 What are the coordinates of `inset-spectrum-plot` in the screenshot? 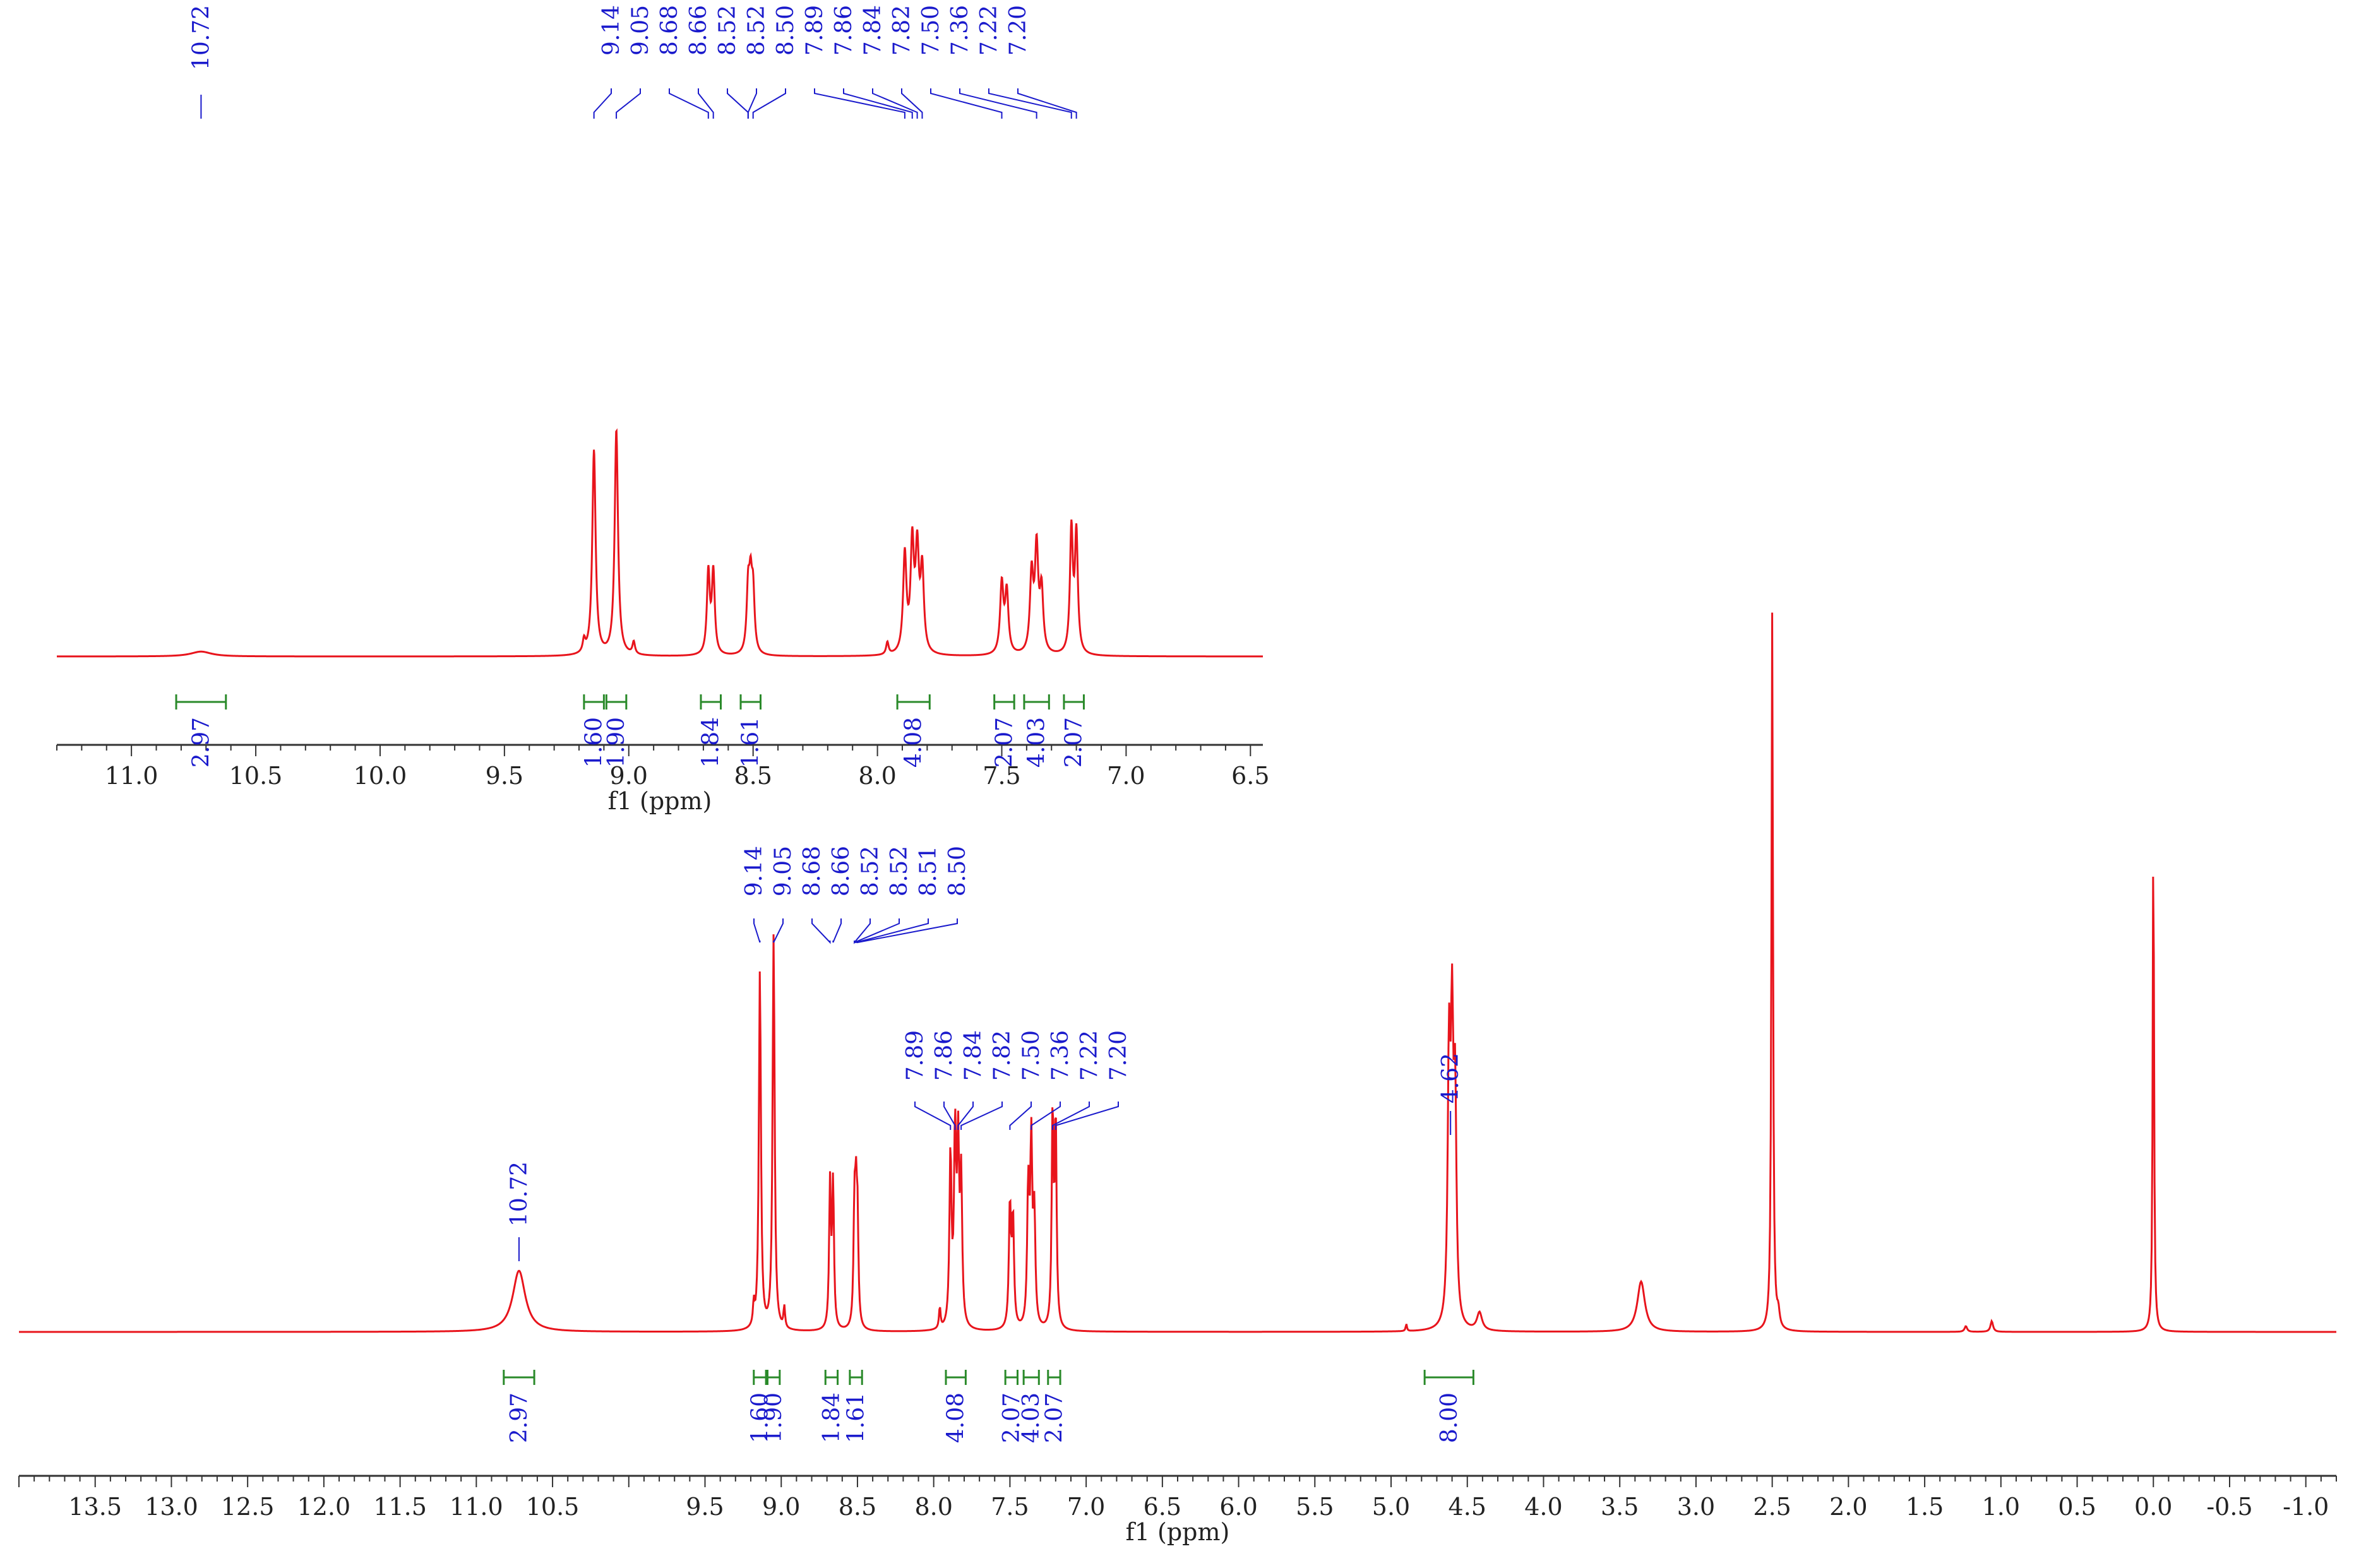 It's located at (660, 543).